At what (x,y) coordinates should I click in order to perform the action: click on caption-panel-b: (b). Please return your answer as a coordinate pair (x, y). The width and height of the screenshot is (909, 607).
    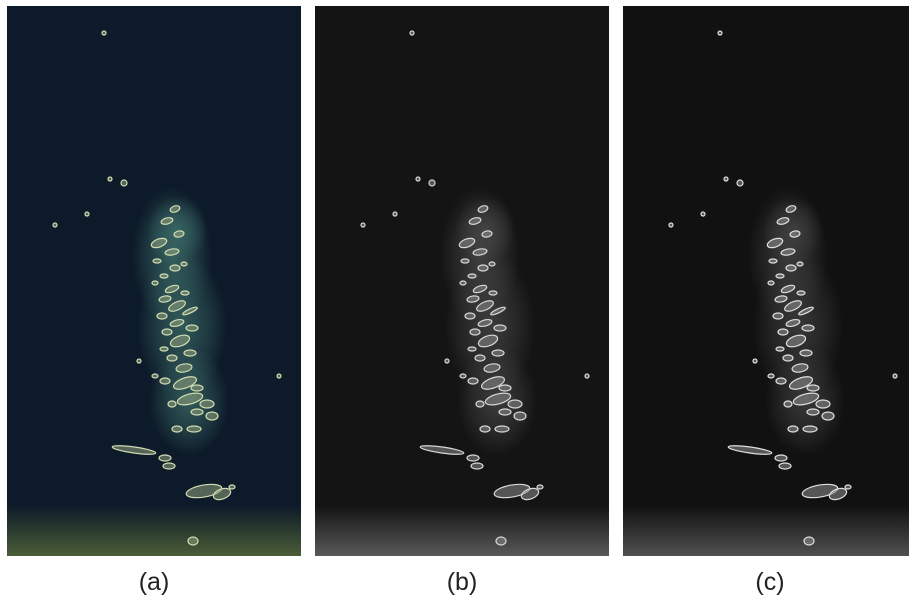
    Looking at the image, I should click on (462, 582).